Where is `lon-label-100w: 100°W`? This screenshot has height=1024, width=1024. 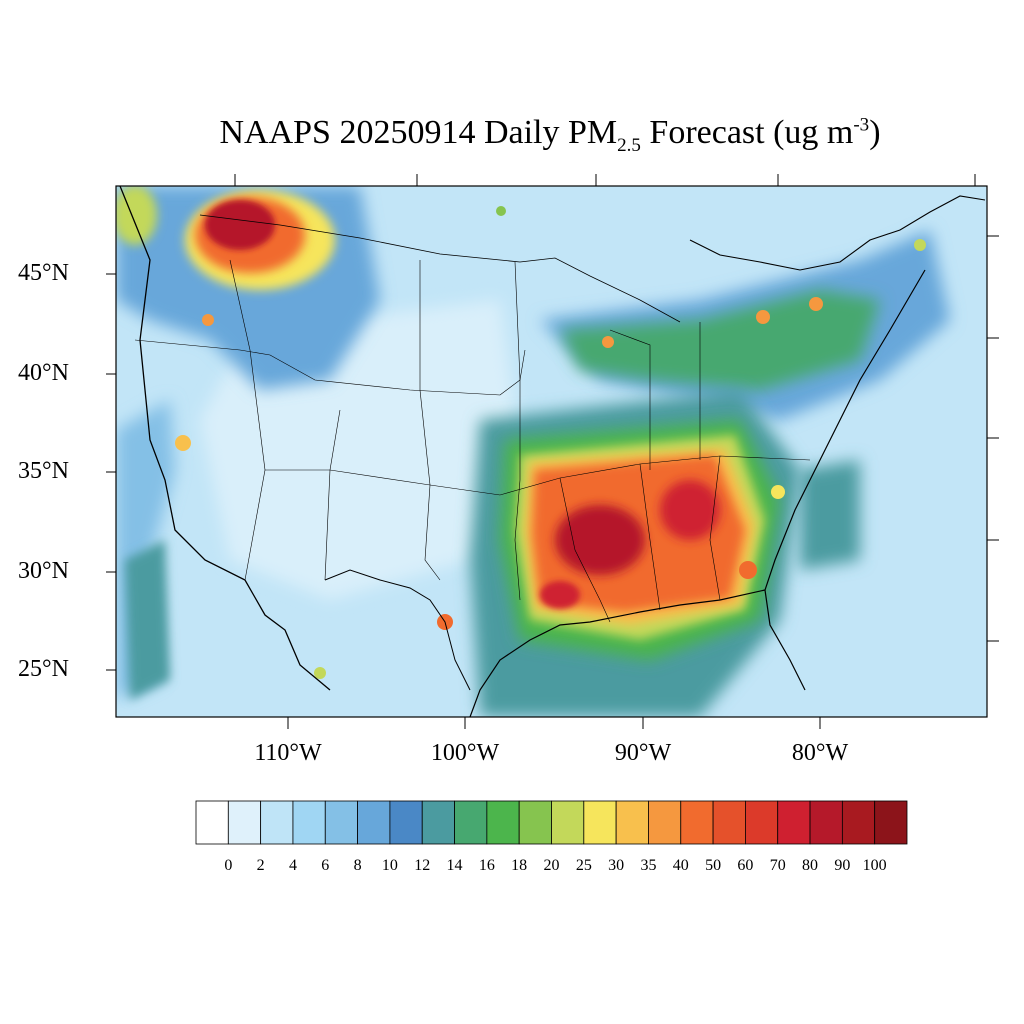
lon-label-100w: 100°W is located at coordinates (465, 753).